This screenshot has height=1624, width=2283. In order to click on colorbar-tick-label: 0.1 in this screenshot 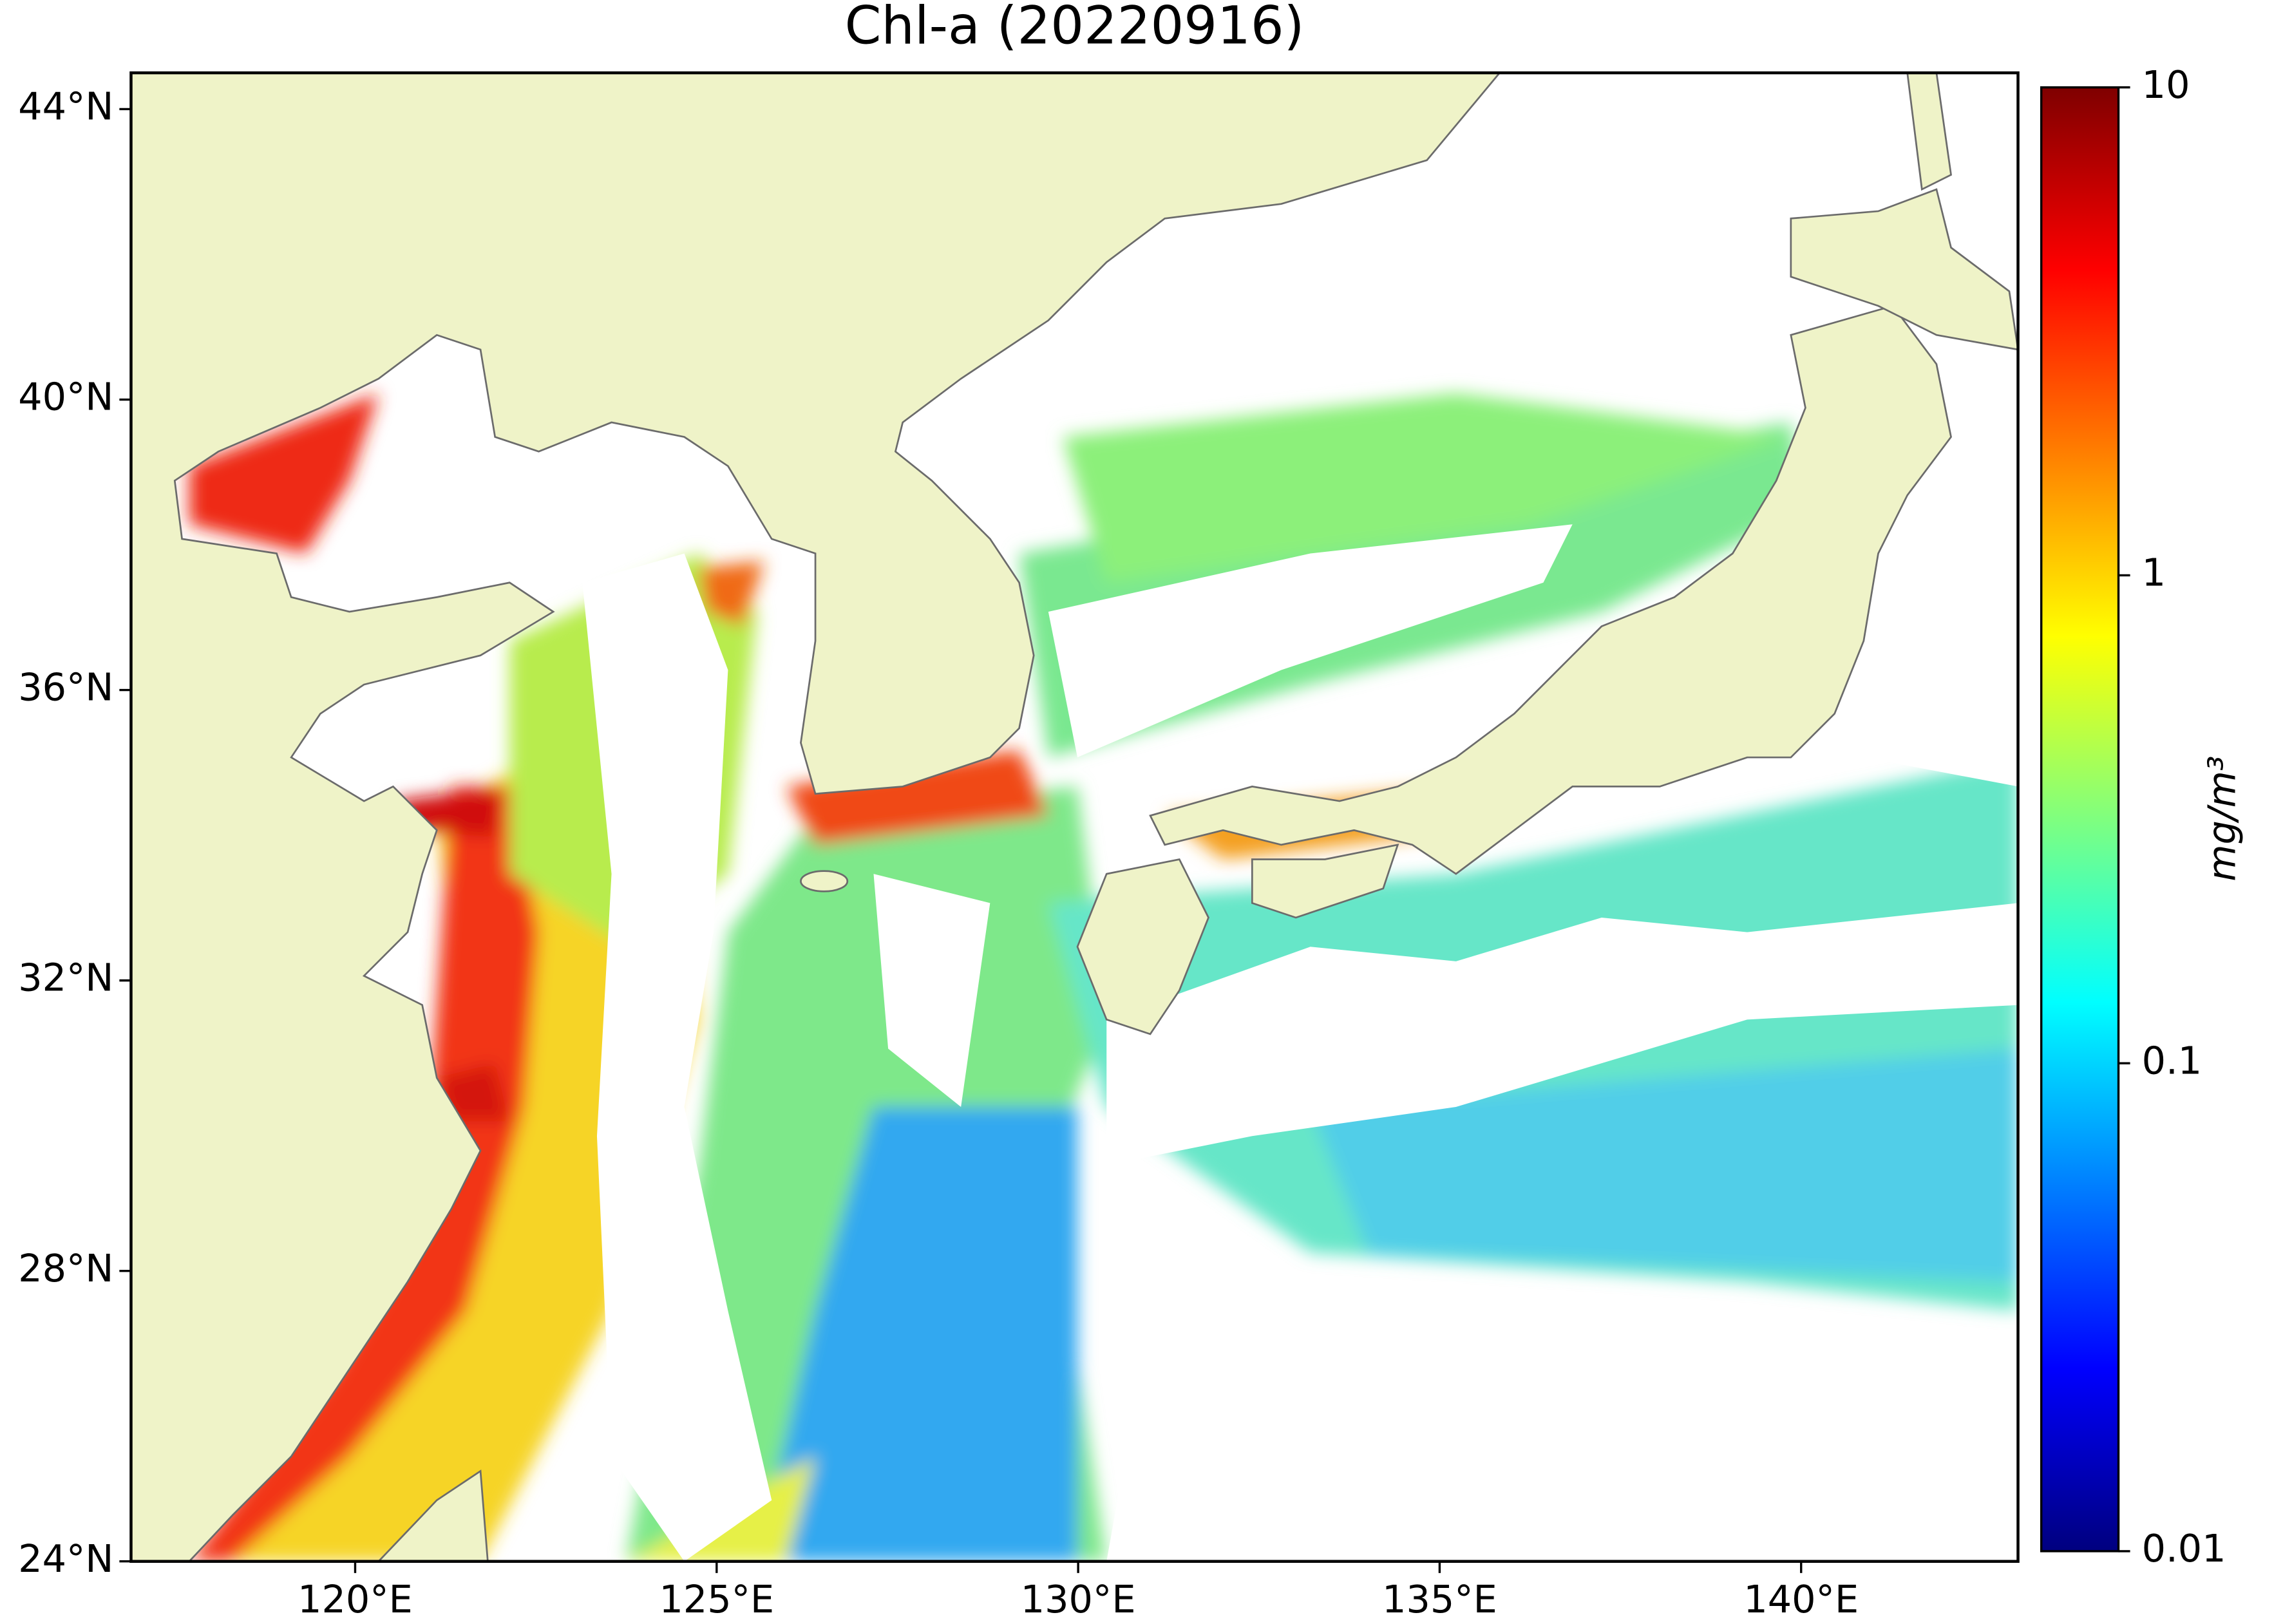, I will do `click(2172, 1060)`.